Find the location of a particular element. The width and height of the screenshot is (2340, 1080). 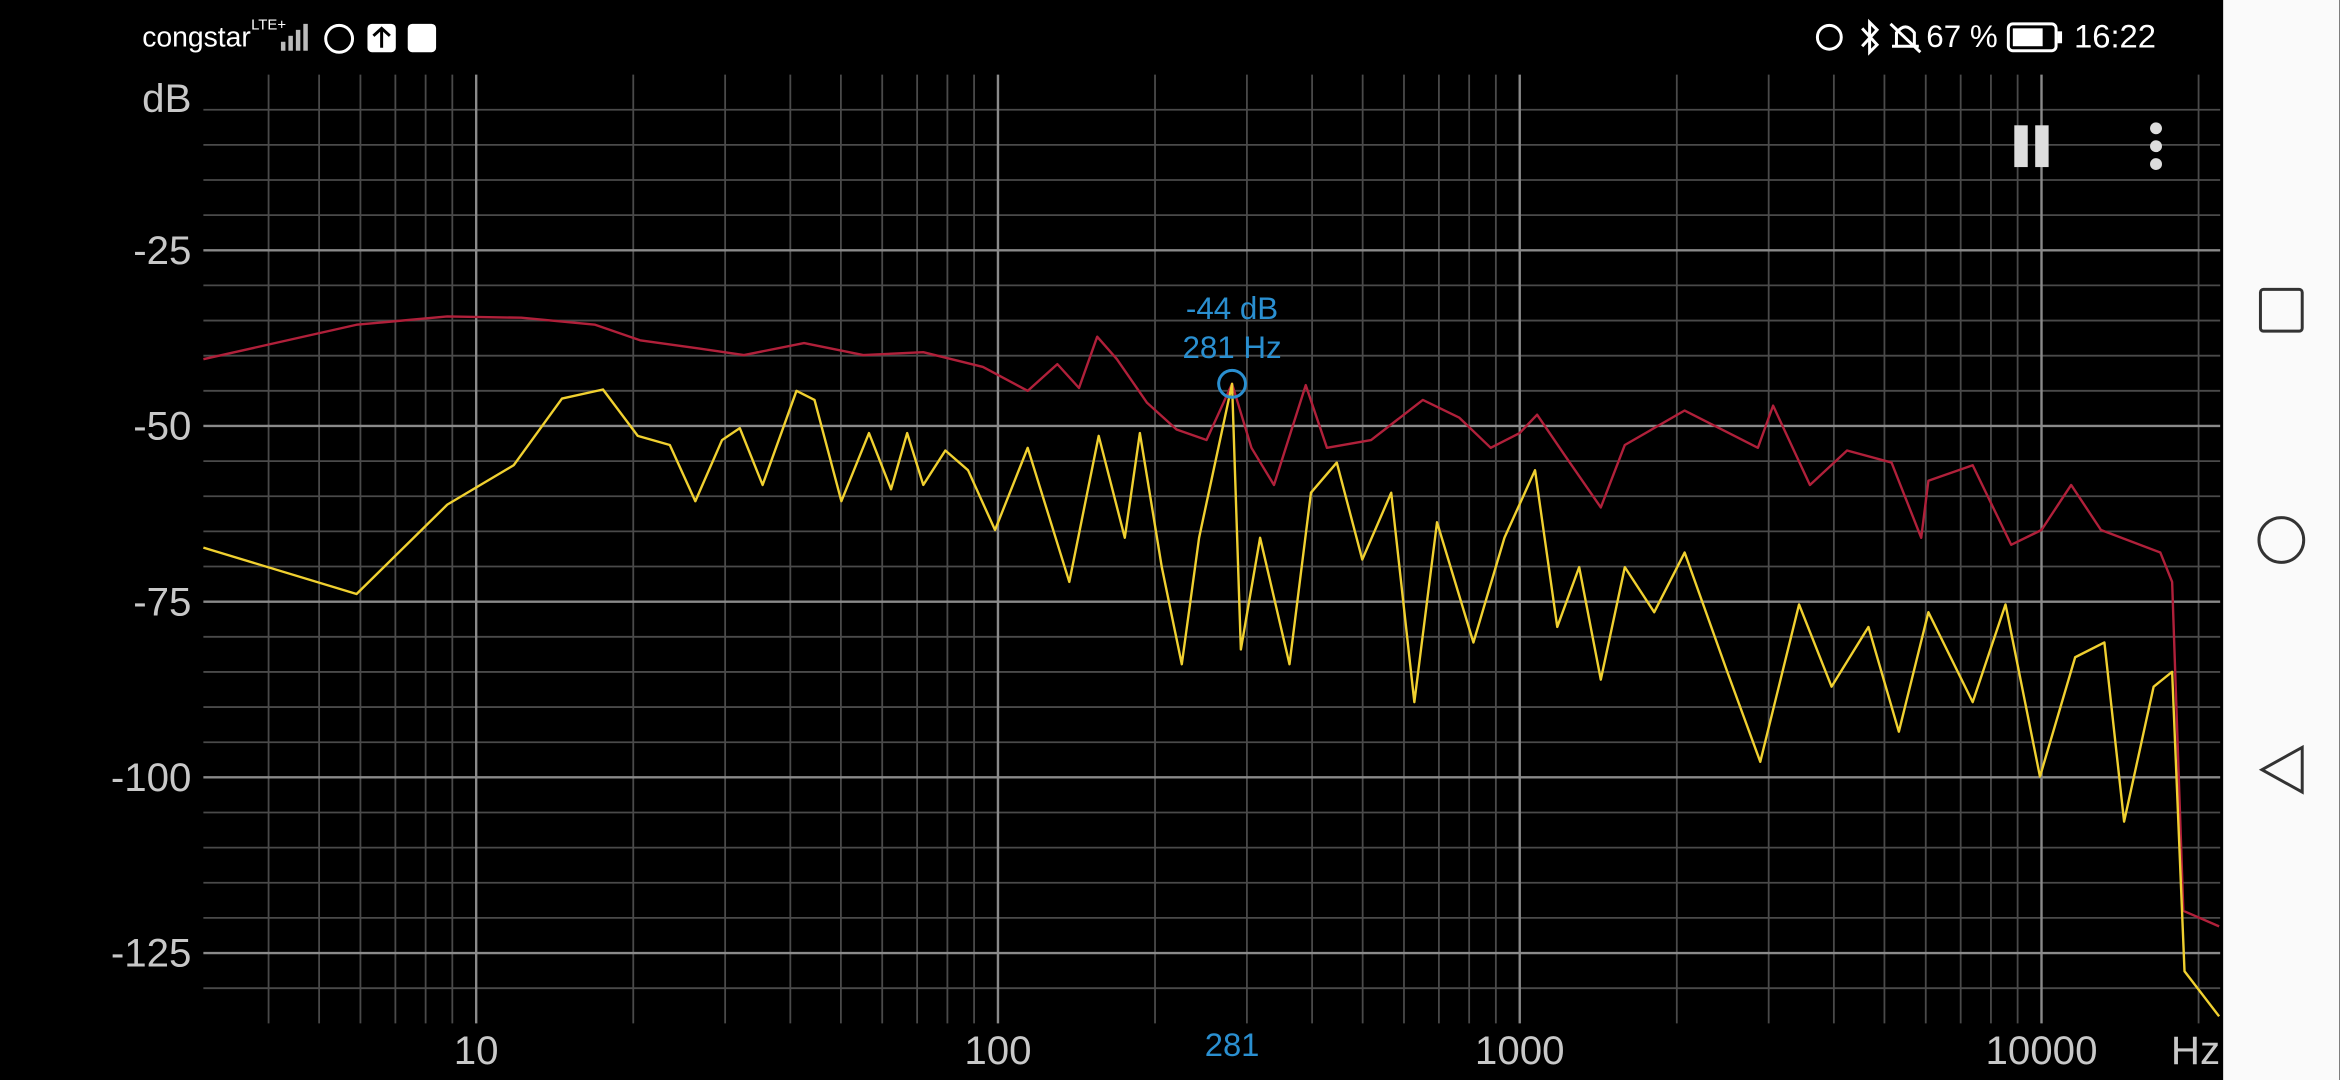

bluetooth-icon is located at coordinates (1870, 37).